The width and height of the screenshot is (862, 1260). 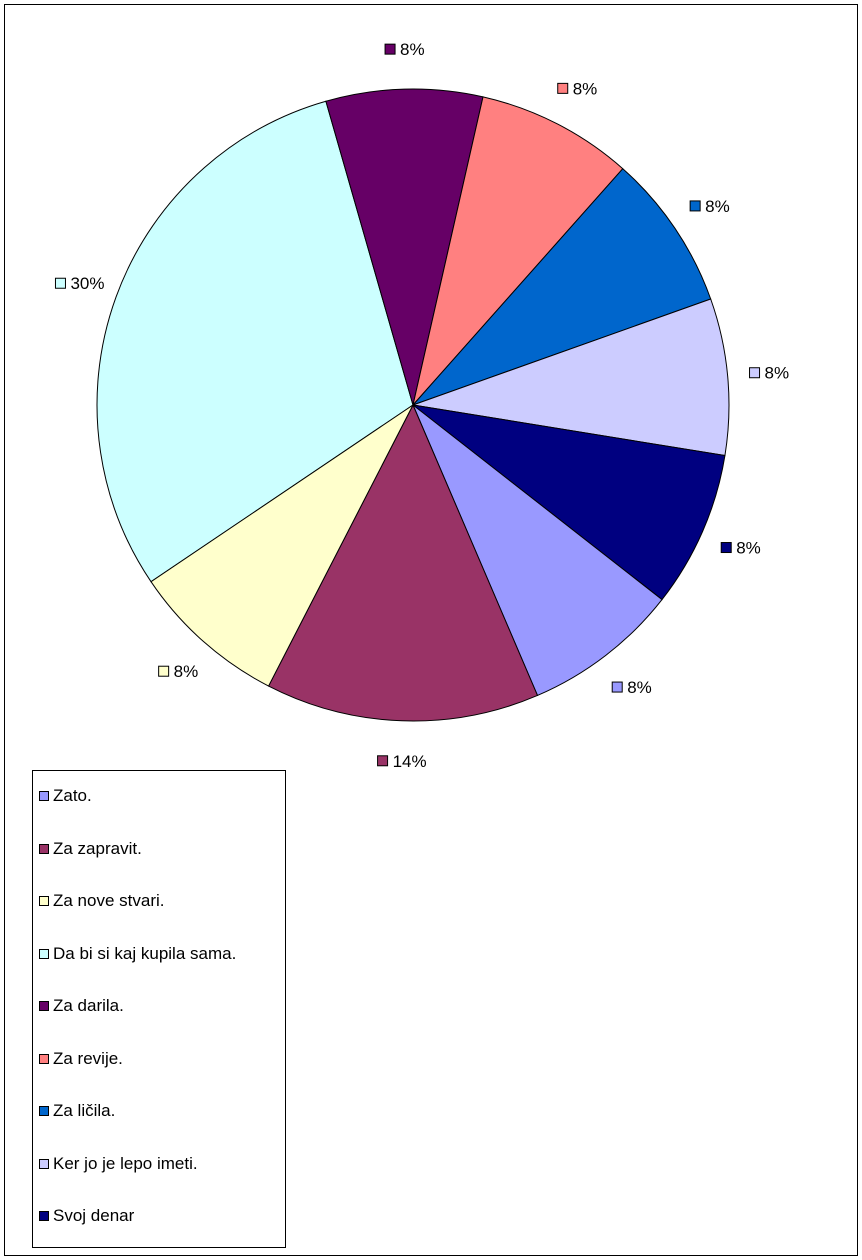 What do you see at coordinates (571, 377) in the screenshot?
I see `pie-slice-ker-jo-je-lepo-imeti` at bounding box center [571, 377].